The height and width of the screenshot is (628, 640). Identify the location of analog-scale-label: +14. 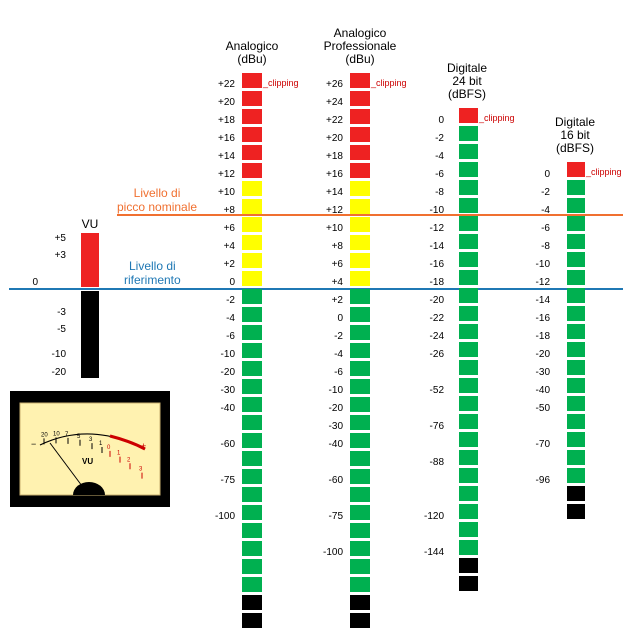
(226, 156).